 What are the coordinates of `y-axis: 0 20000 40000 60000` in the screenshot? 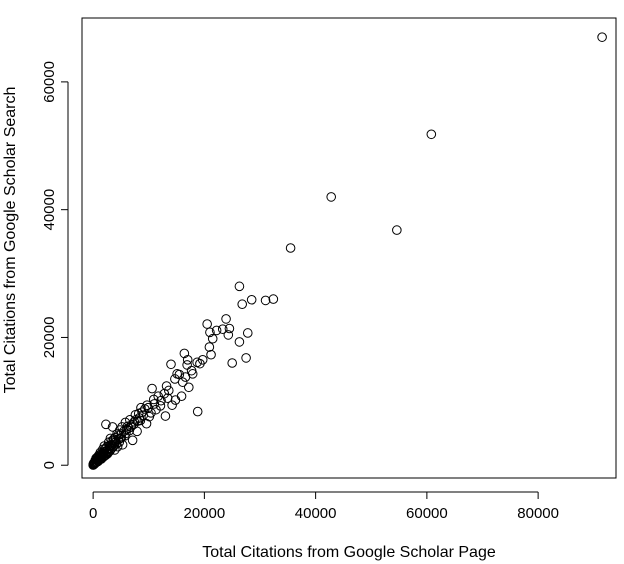 It's located at (55, 265).